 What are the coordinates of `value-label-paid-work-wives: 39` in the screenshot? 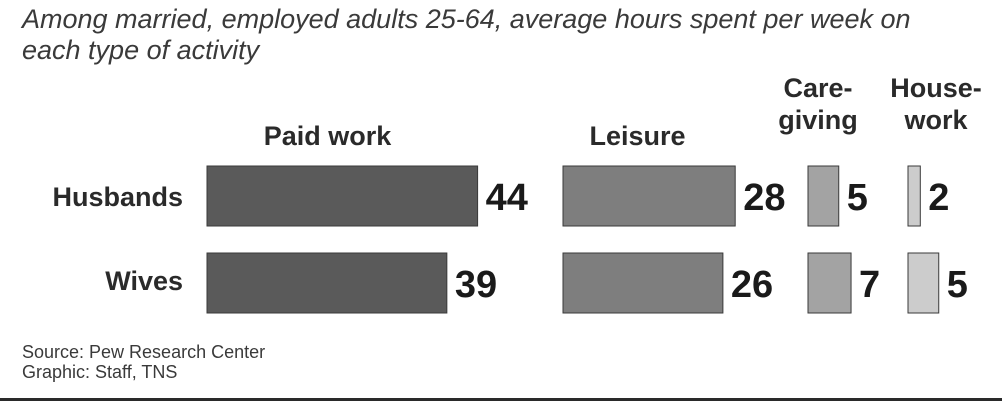 It's located at (476, 285).